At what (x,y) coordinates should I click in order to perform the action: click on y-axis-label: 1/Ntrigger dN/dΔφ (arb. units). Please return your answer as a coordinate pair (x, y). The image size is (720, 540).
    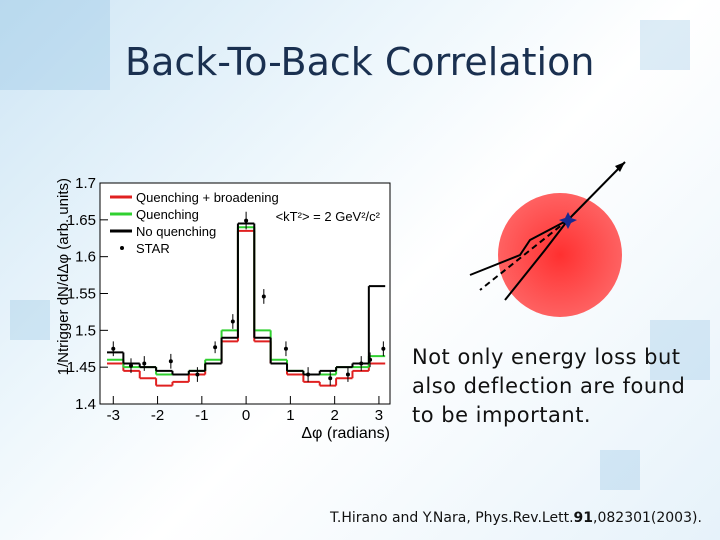
    Looking at the image, I should click on (63, 276).